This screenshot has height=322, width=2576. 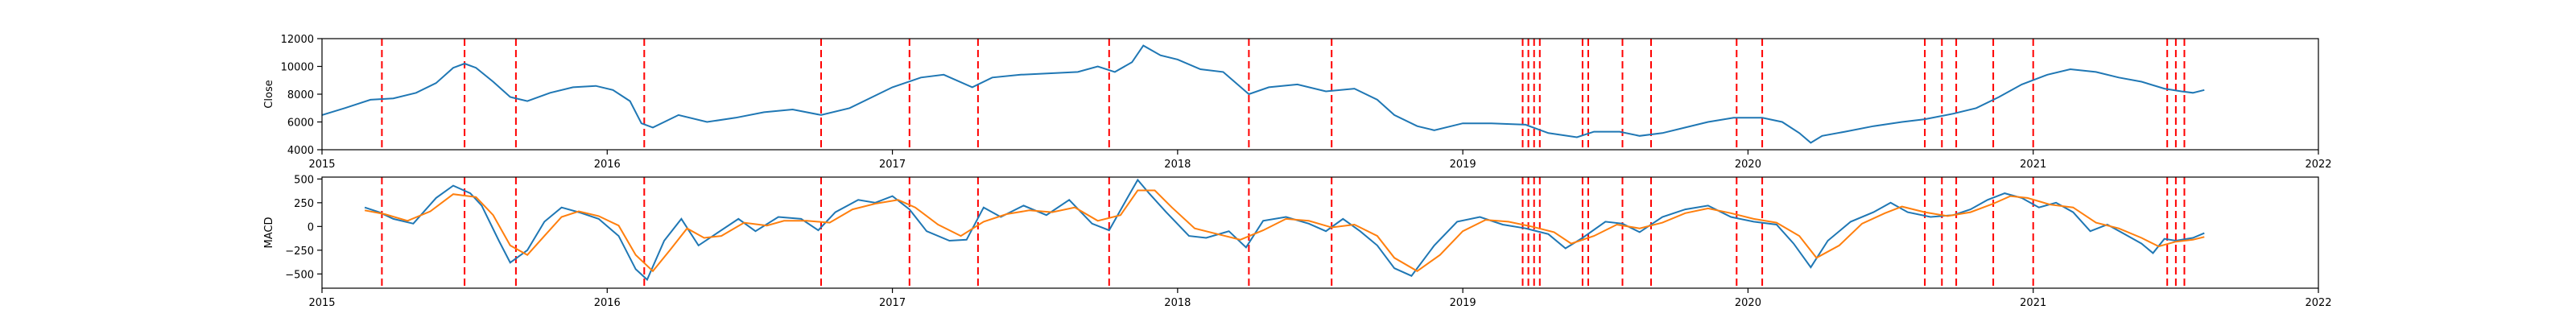 What do you see at coordinates (269, 94) in the screenshot?
I see `close-y-axis-title: Close` at bounding box center [269, 94].